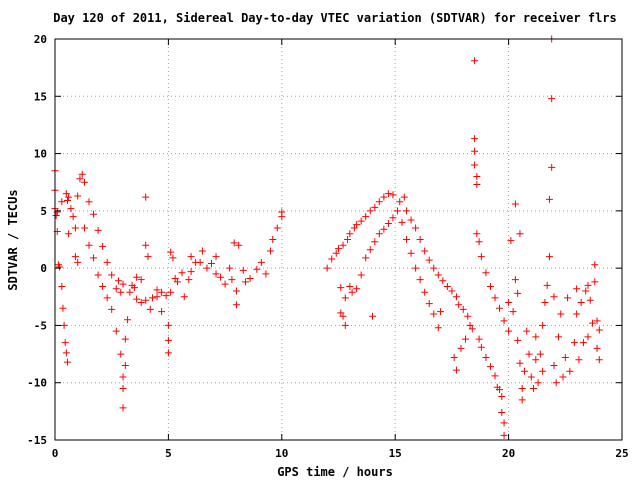 The height and width of the screenshot is (480, 640). Describe the element at coordinates (40, 325) in the screenshot. I see `y-tick-label: -5` at that location.